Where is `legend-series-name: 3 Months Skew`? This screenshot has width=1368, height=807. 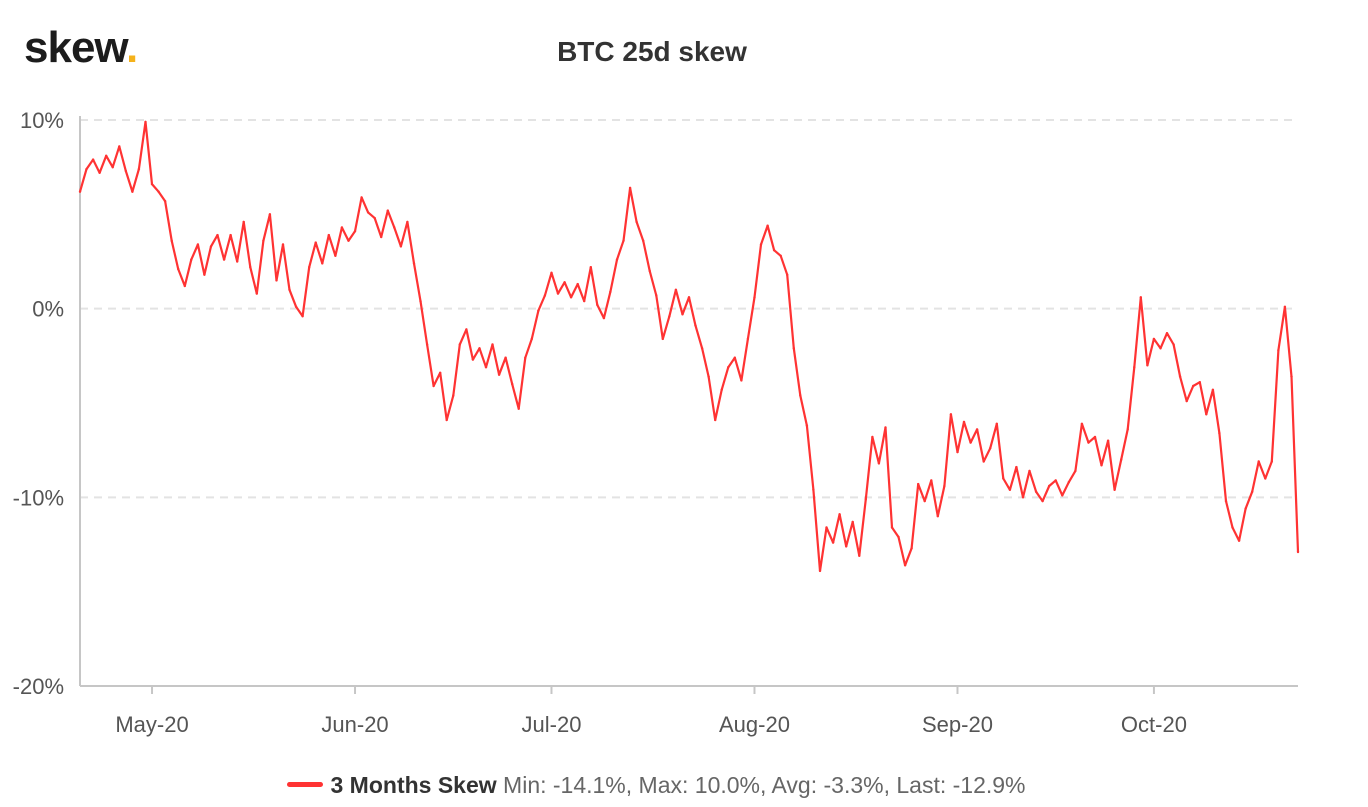 legend-series-name: 3 Months Skew is located at coordinates (413, 785).